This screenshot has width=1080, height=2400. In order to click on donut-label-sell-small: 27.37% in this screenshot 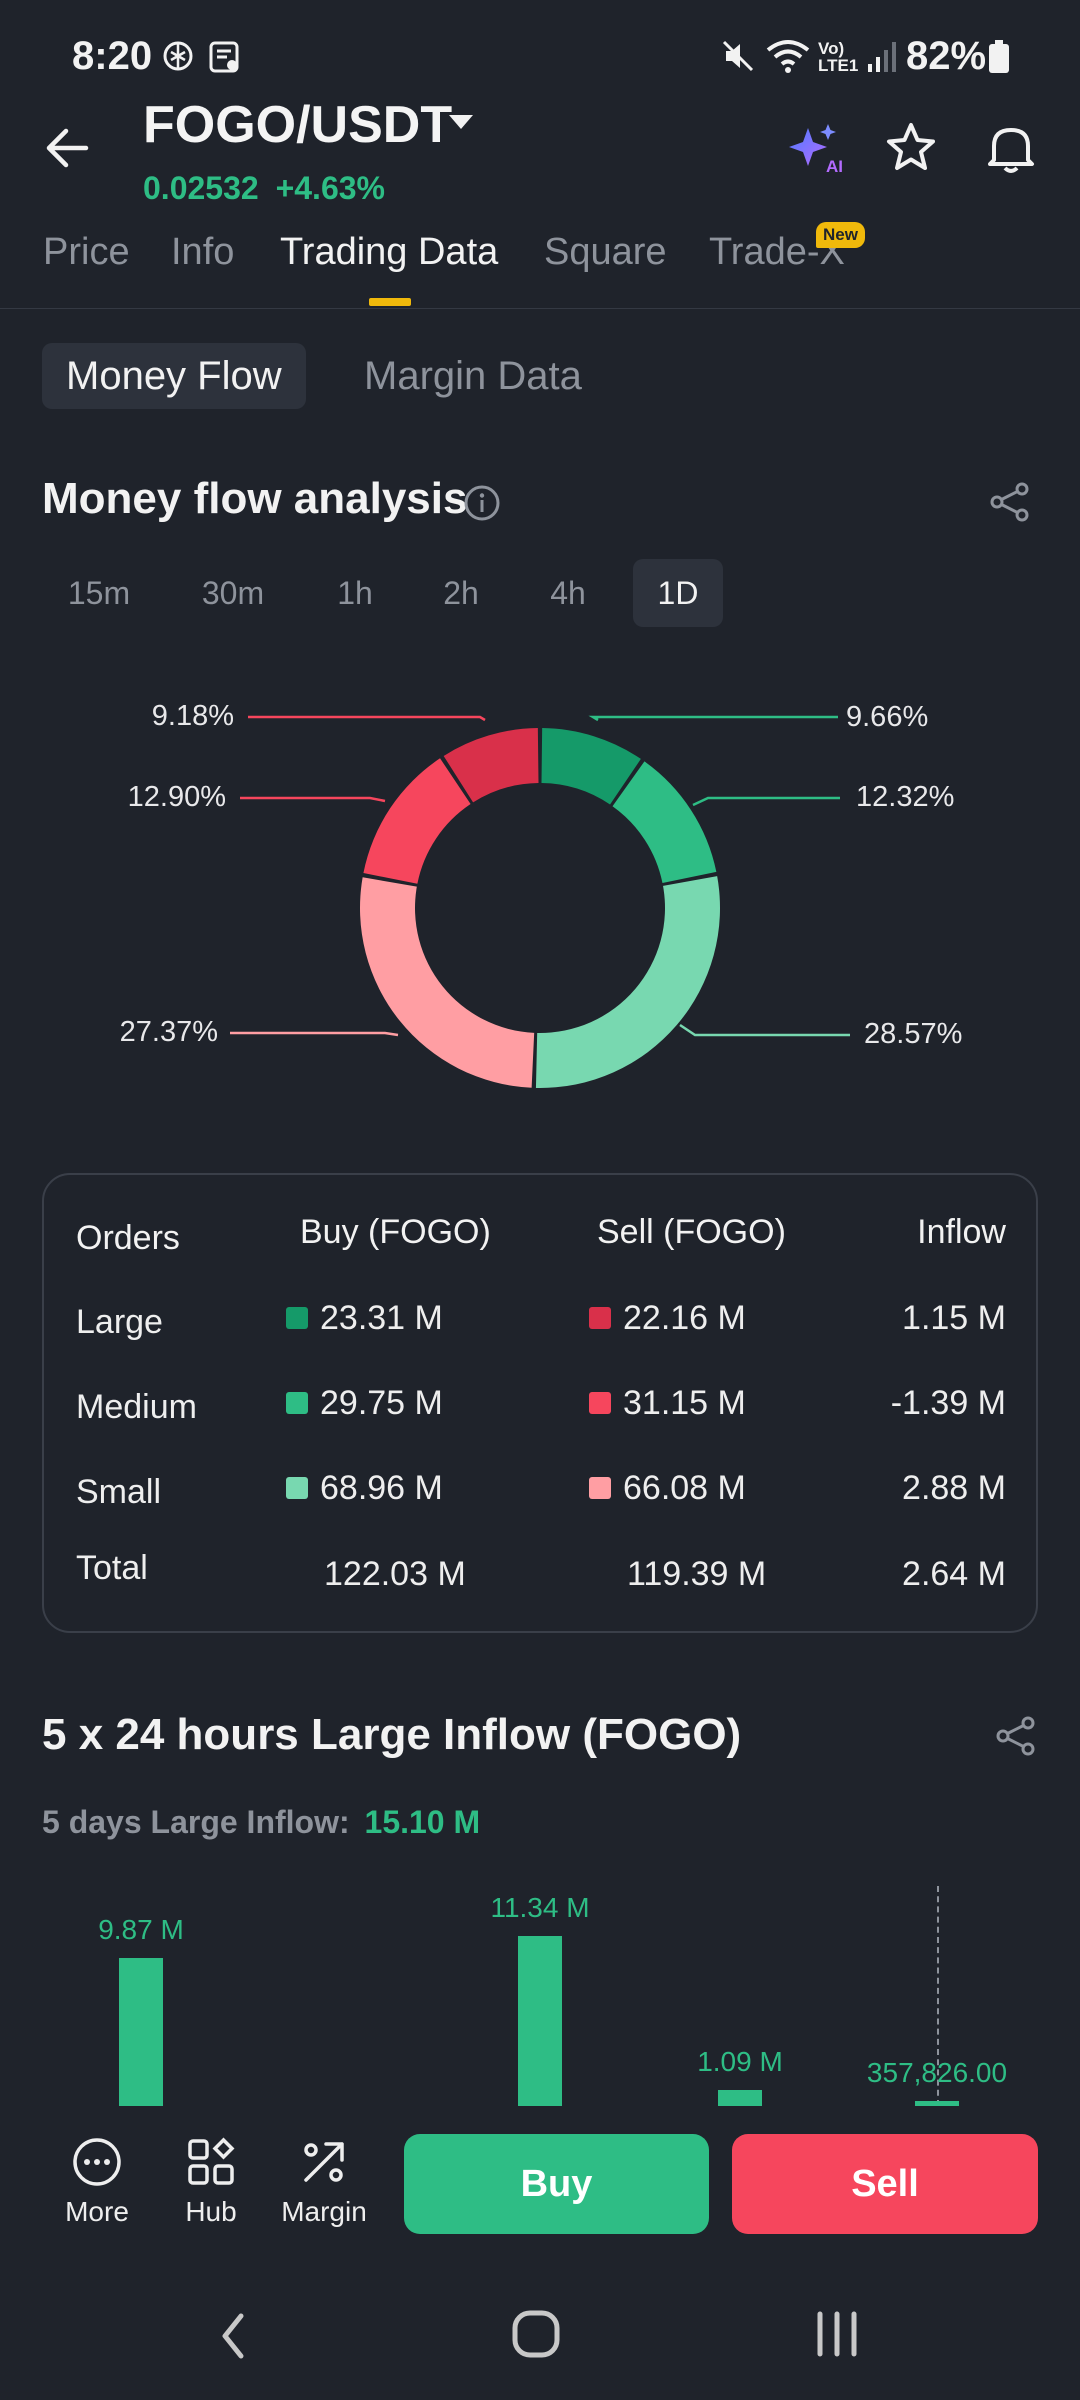, I will do `click(169, 1032)`.